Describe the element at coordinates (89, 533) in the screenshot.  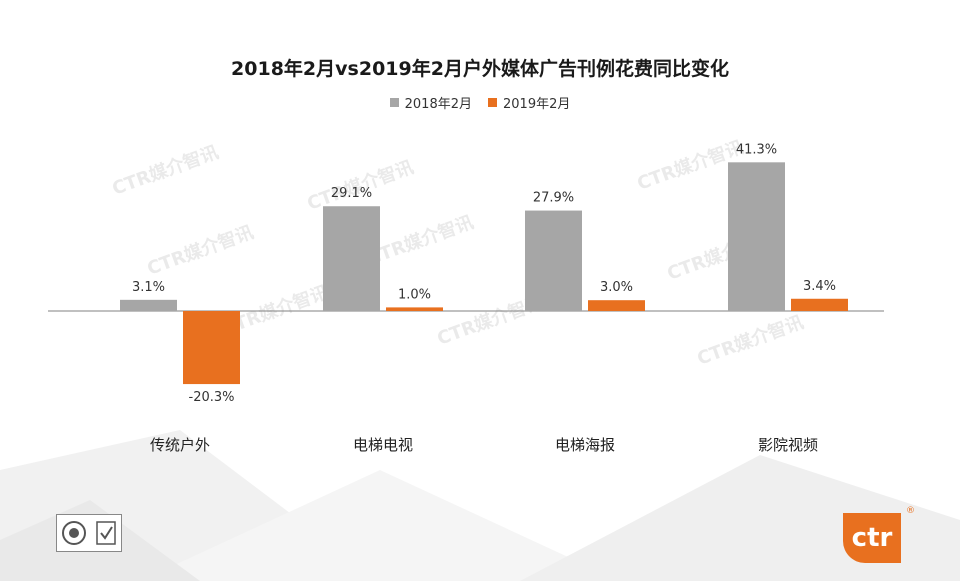
I see `certification-logos` at that location.